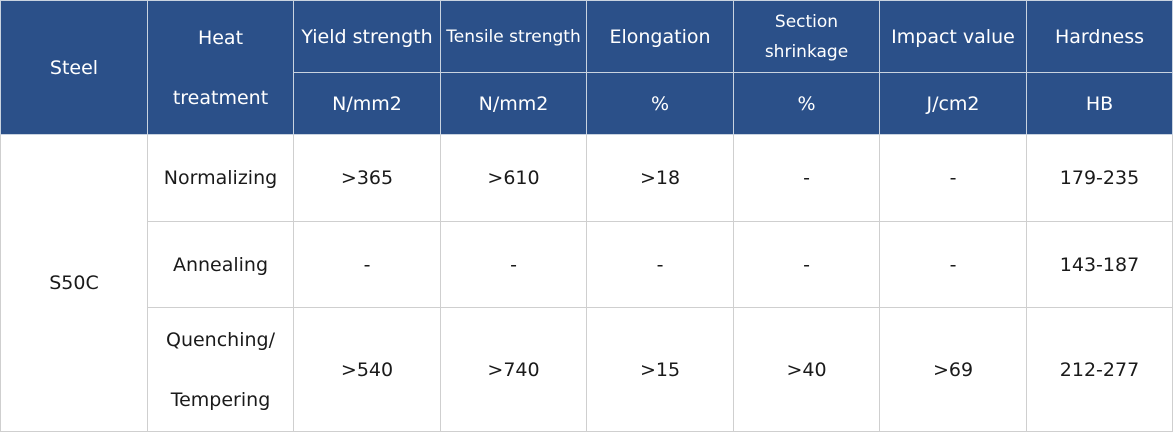  I want to click on header-heat-line1: Heat, so click(220, 37).